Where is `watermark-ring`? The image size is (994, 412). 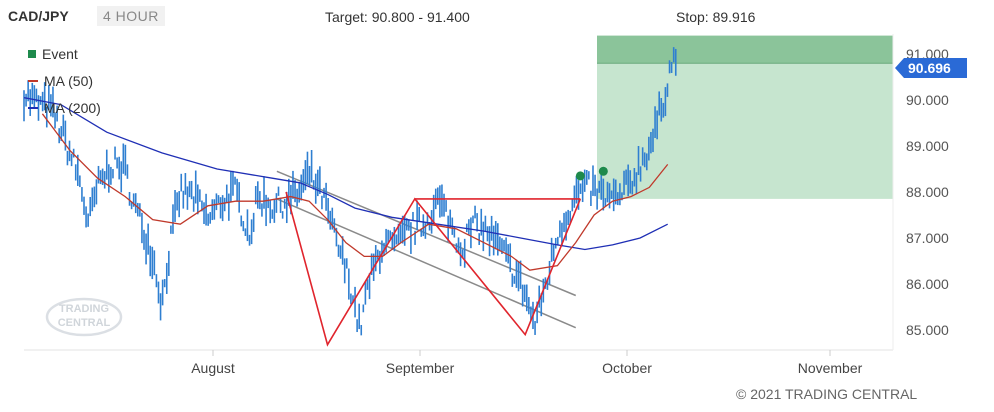
watermark-ring is located at coordinates (84, 317).